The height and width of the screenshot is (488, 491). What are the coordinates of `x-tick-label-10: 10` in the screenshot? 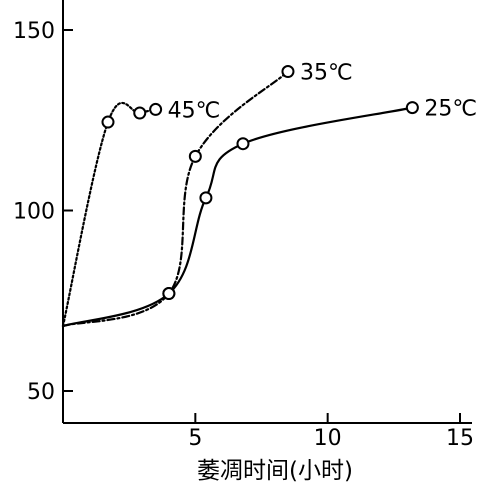 It's located at (328, 438).